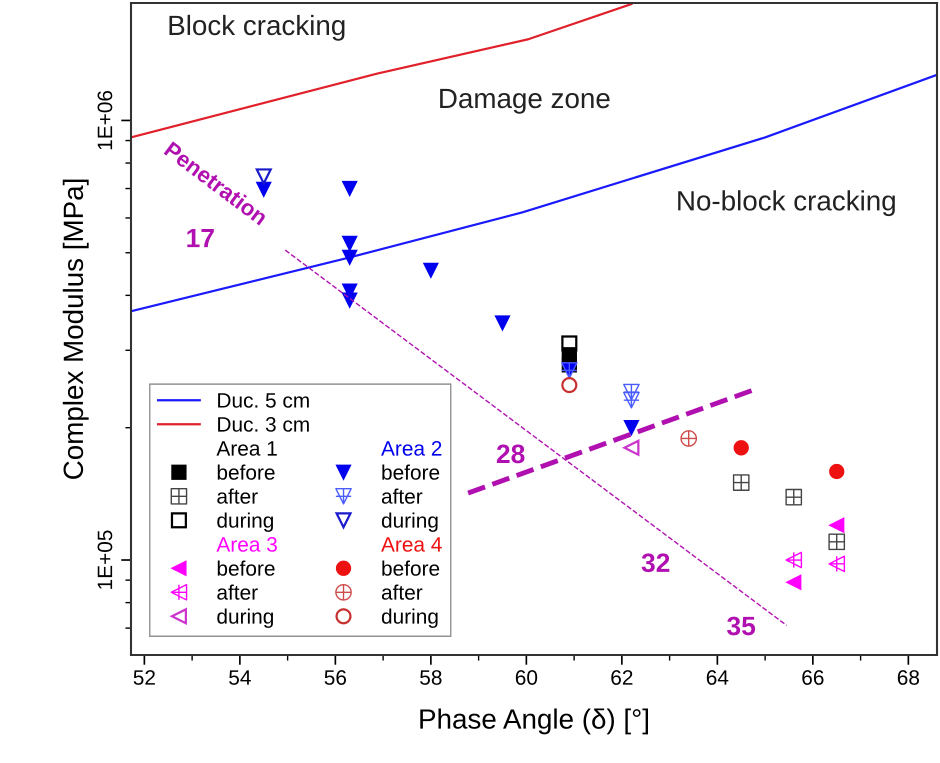 Image resolution: width=940 pixels, height=763 pixels. What do you see at coordinates (382, 71) in the screenshot?
I see `line-series` at bounding box center [382, 71].